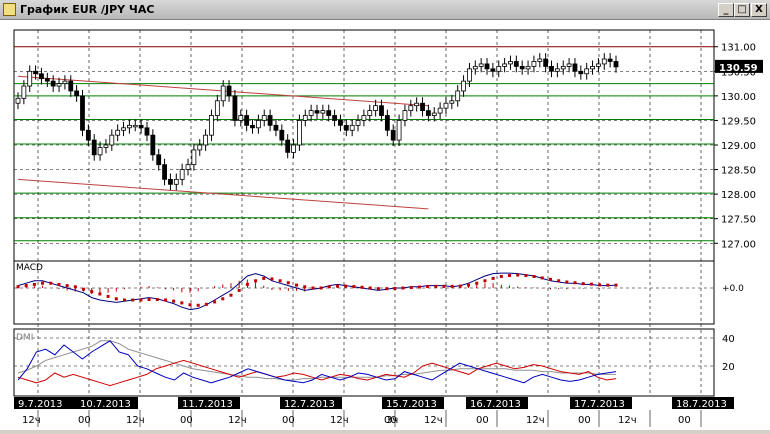  What do you see at coordinates (733, 289) in the screenshot?
I see `macd-zero-tick: +0.0` at bounding box center [733, 289].